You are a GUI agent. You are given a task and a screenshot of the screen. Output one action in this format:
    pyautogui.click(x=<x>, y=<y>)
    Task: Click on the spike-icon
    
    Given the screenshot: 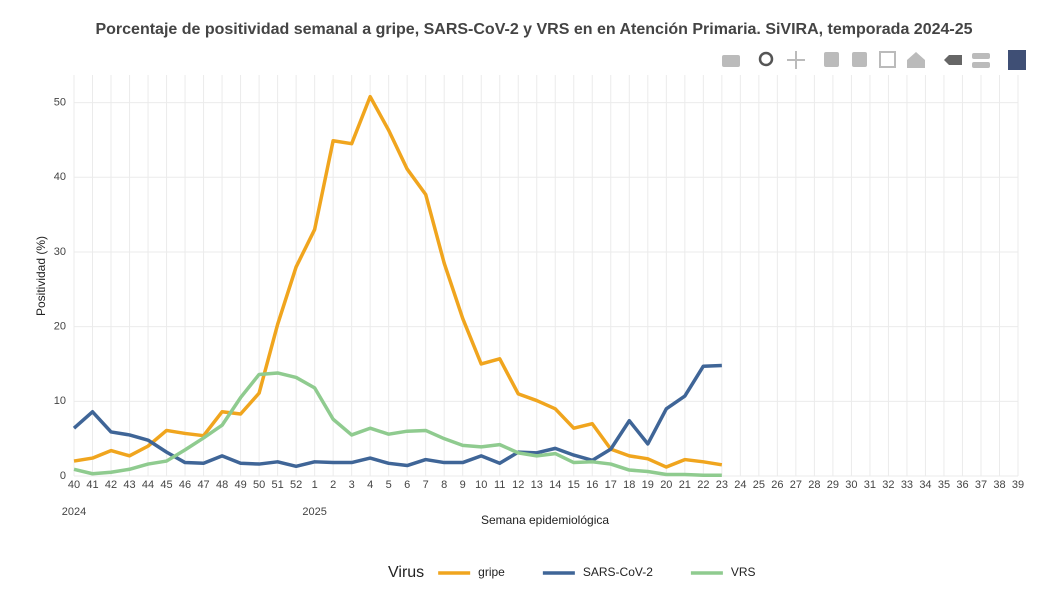 What is the action you would take?
    pyautogui.click(x=953, y=60)
    